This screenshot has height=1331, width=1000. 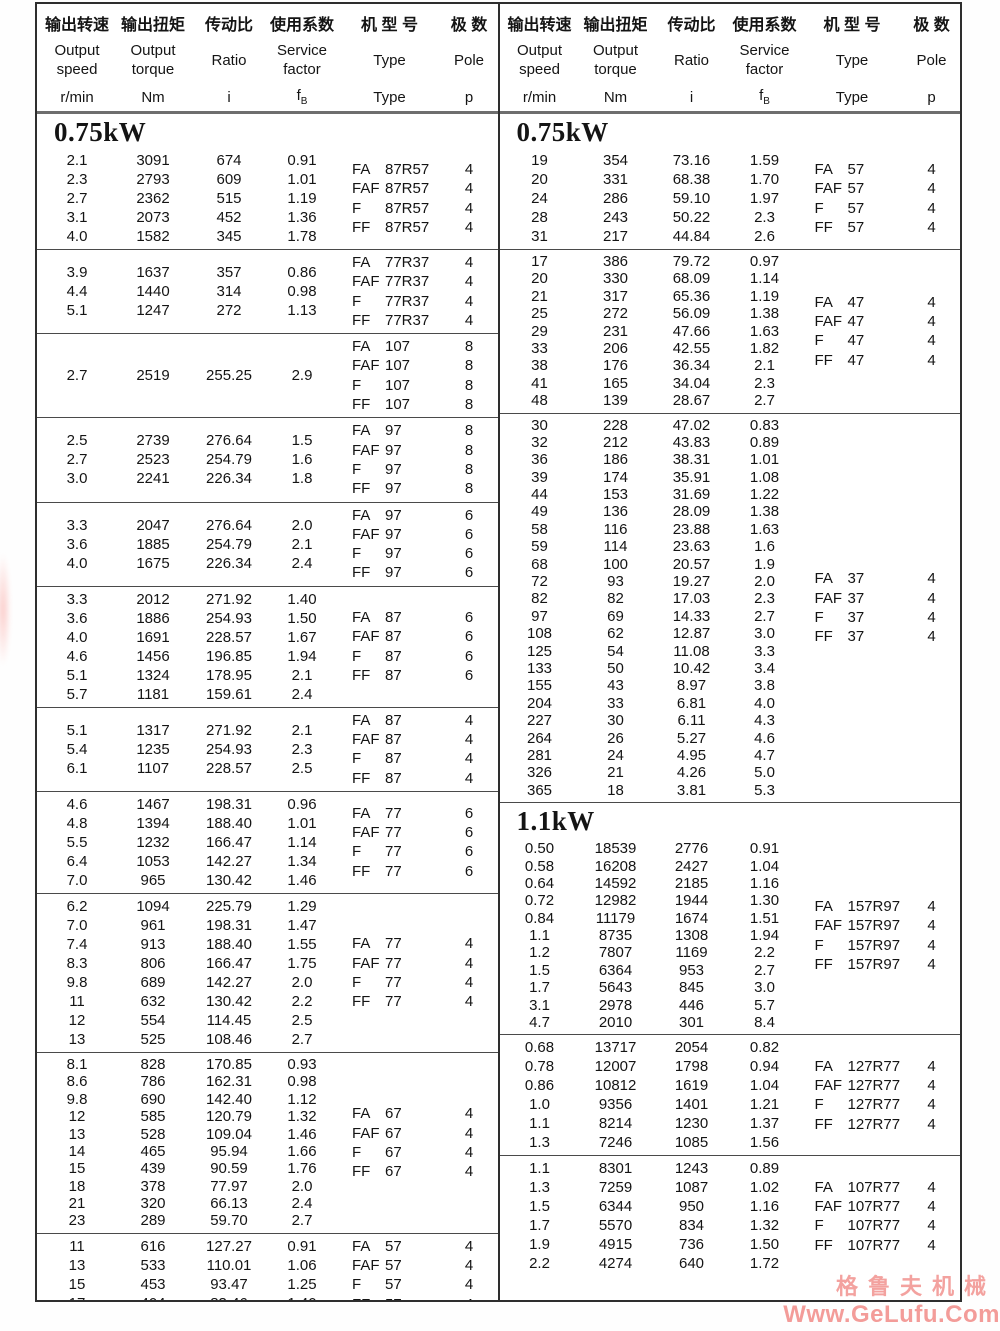 I want to click on cell-type: FF 87, so click(x=389, y=675).